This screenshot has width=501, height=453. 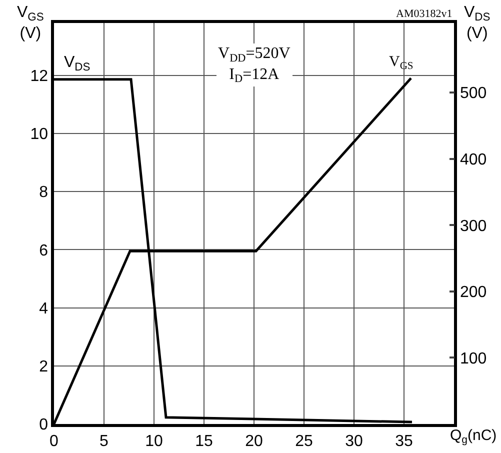 I want to click on y-tick-label: 8, so click(x=43, y=193).